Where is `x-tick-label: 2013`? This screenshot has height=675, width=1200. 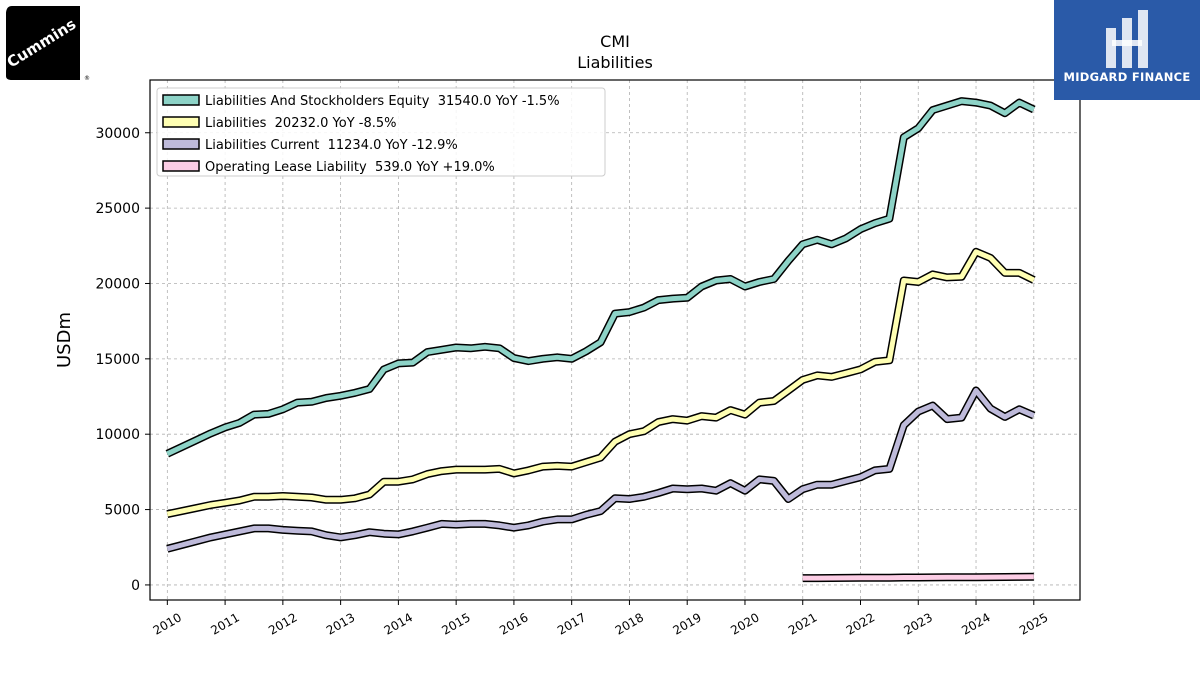
x-tick-label: 2013 is located at coordinates (340, 623).